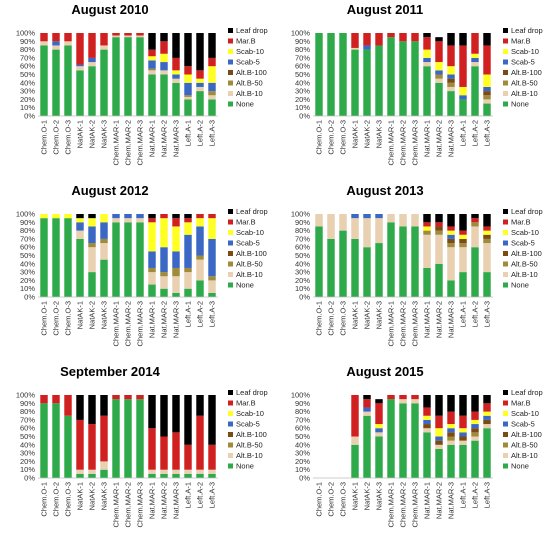 The image size is (550, 548). Describe the element at coordinates (523, 424) in the screenshot. I see `legend-label: Scab-5` at that location.